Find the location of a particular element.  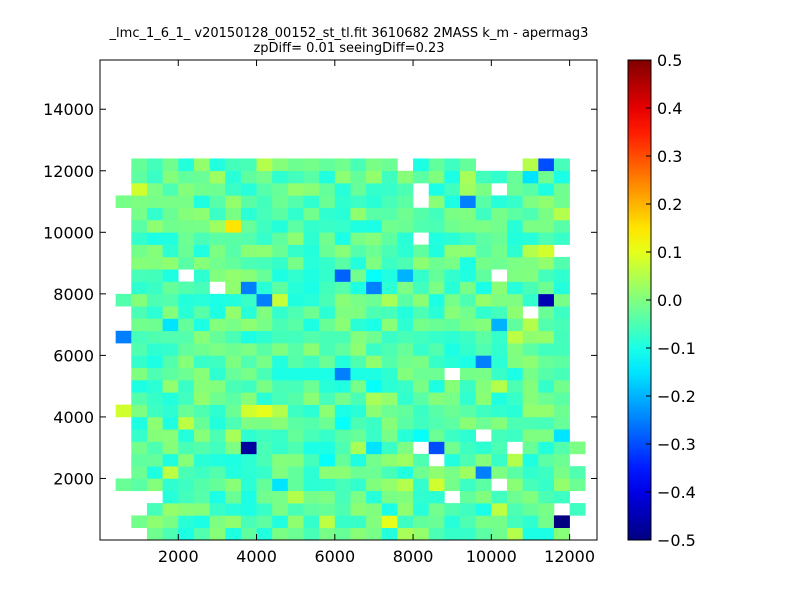

chart-title-line-2: zpDiff= 0.01 seeingDiff=0.23 is located at coordinates (348, 48).